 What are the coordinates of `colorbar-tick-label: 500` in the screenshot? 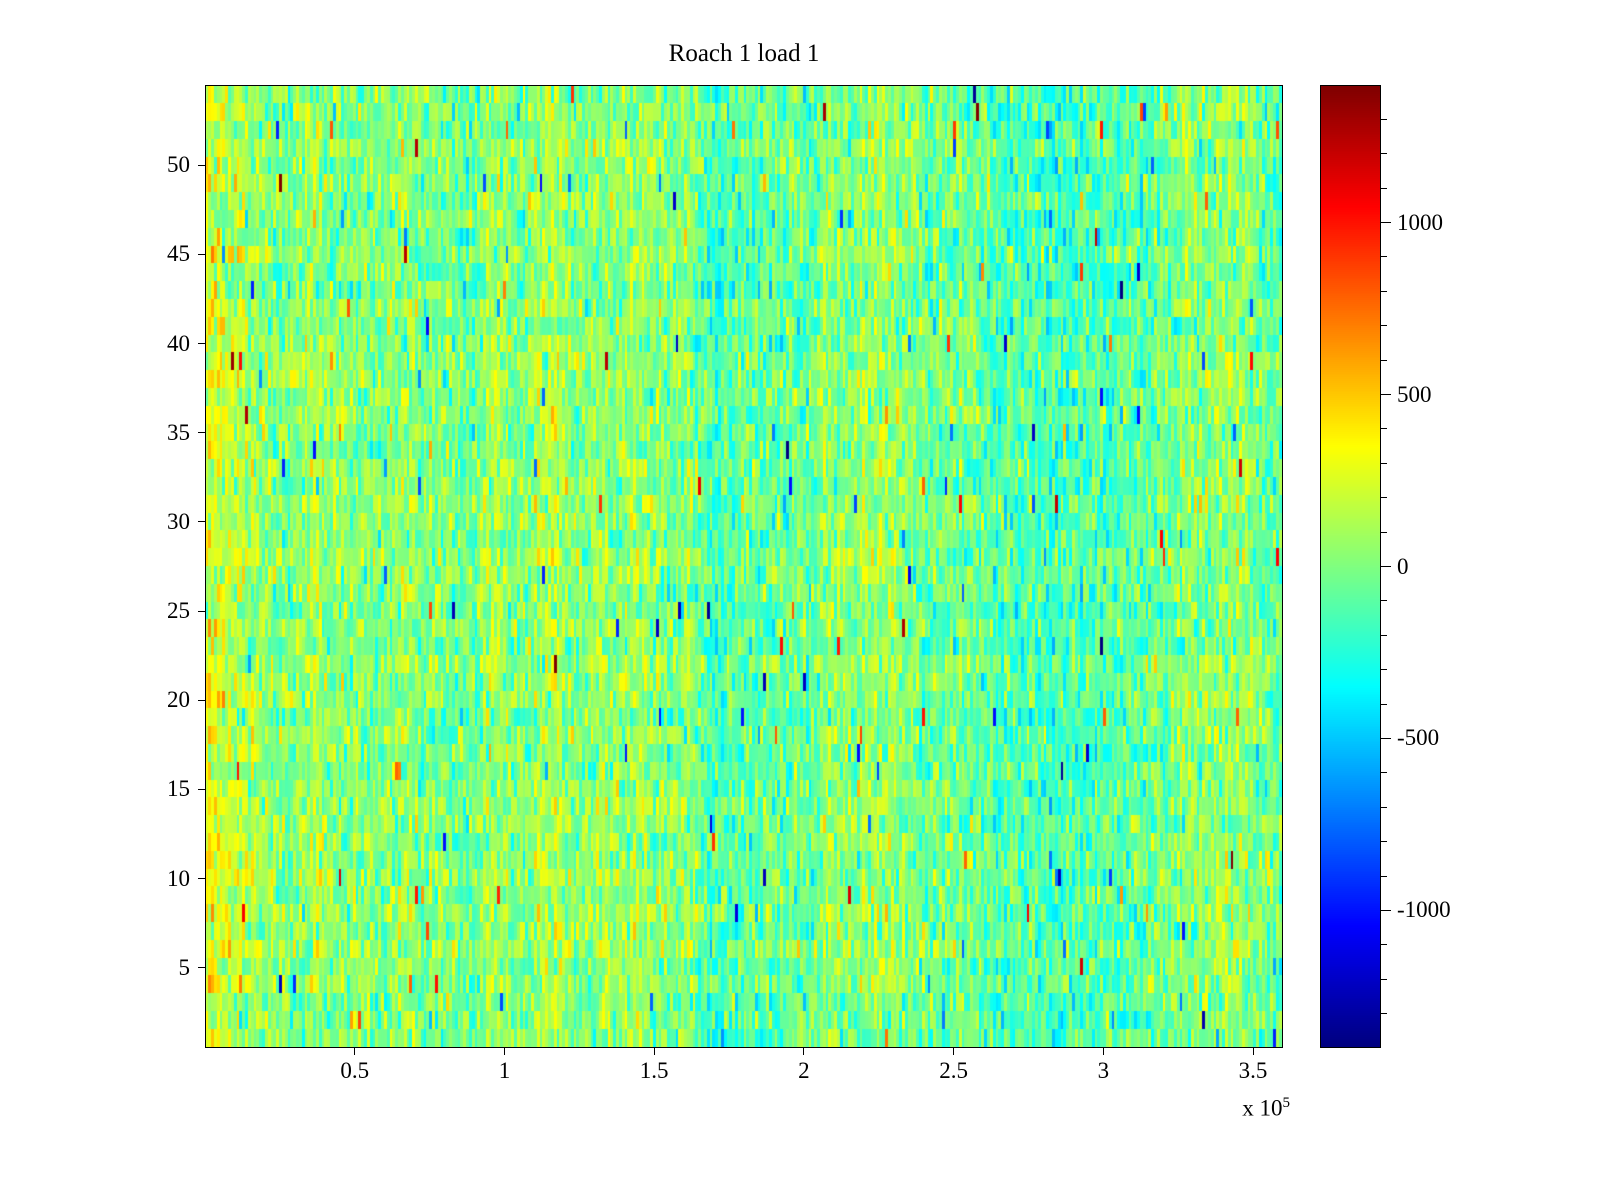 It's located at (1414, 394).